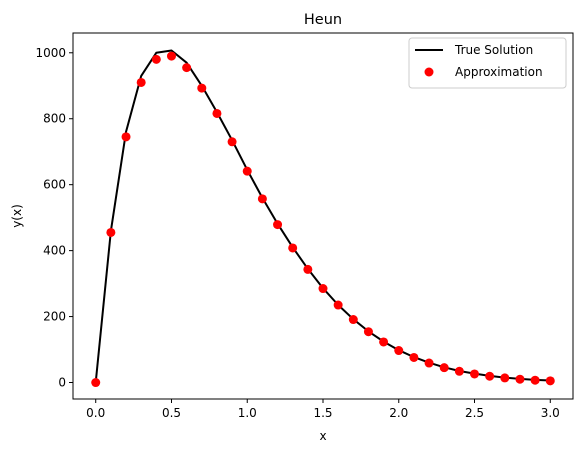 This screenshot has height=455, width=580. I want to click on y-tick-label: 800, so click(54, 119).